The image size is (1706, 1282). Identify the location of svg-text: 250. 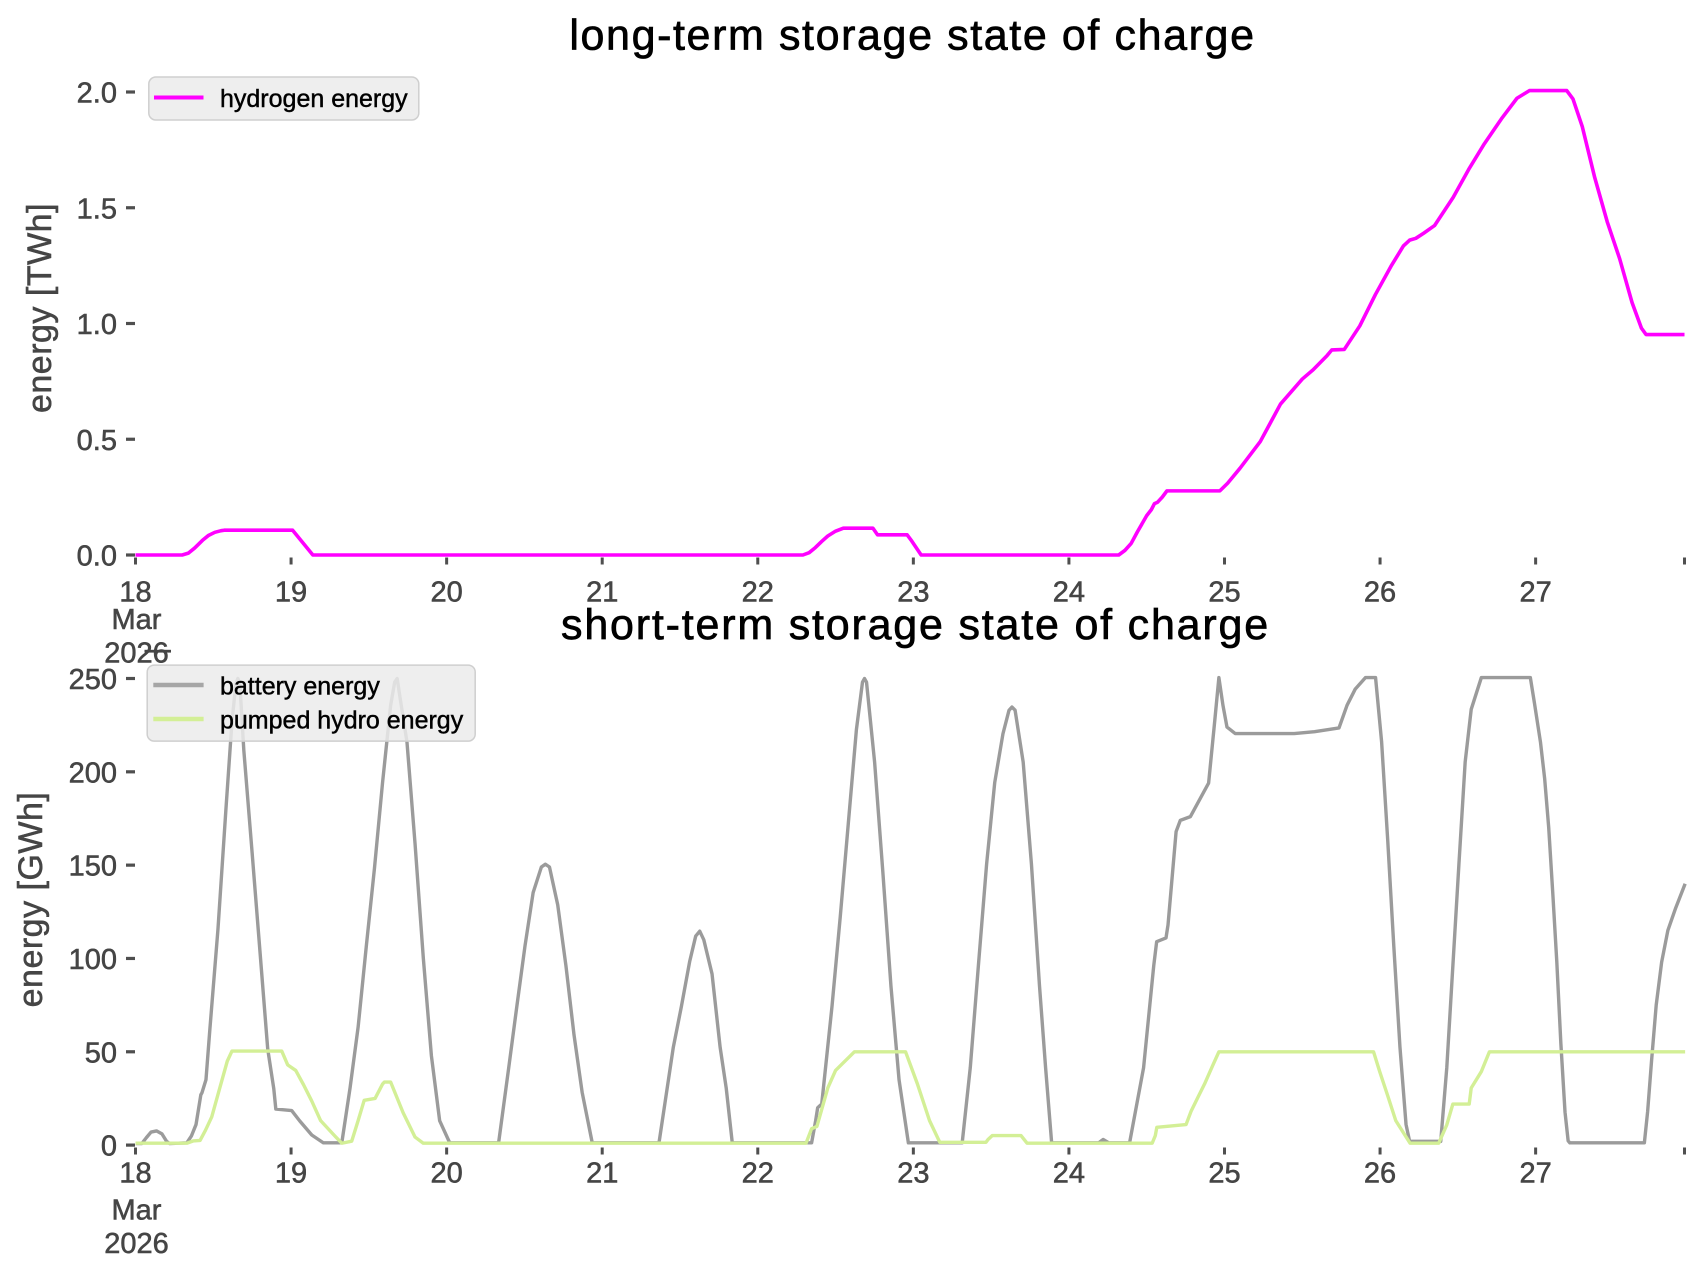
(93, 680).